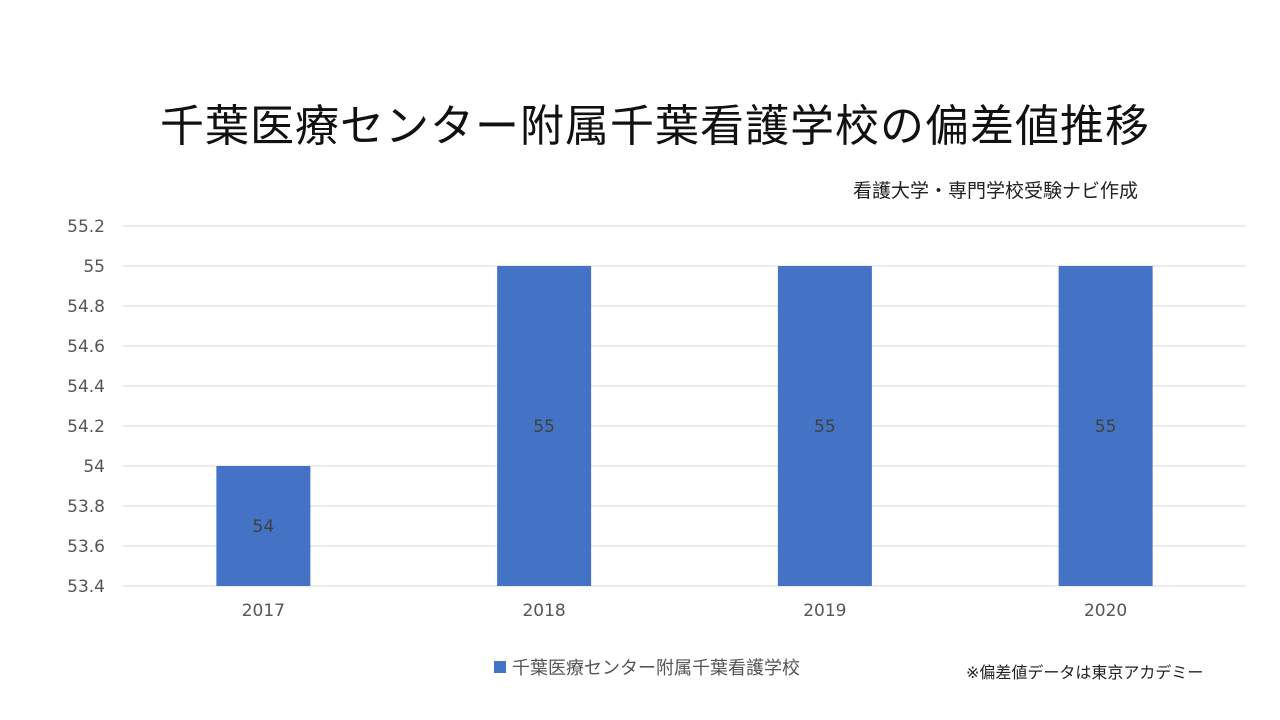  Describe the element at coordinates (86, 407) in the screenshot. I see `y-axis-ticks: 53.4 53.6 53.8 54 54.2 54.4 54.6 54.8 55 55.2` at that location.